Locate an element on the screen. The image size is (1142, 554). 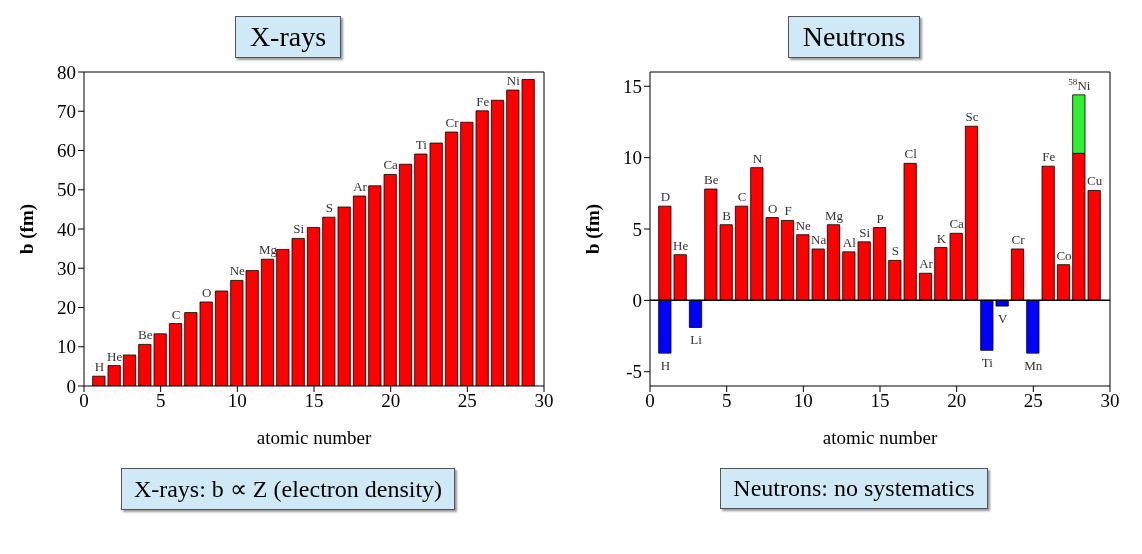
annotation: B is located at coordinates (727, 215).